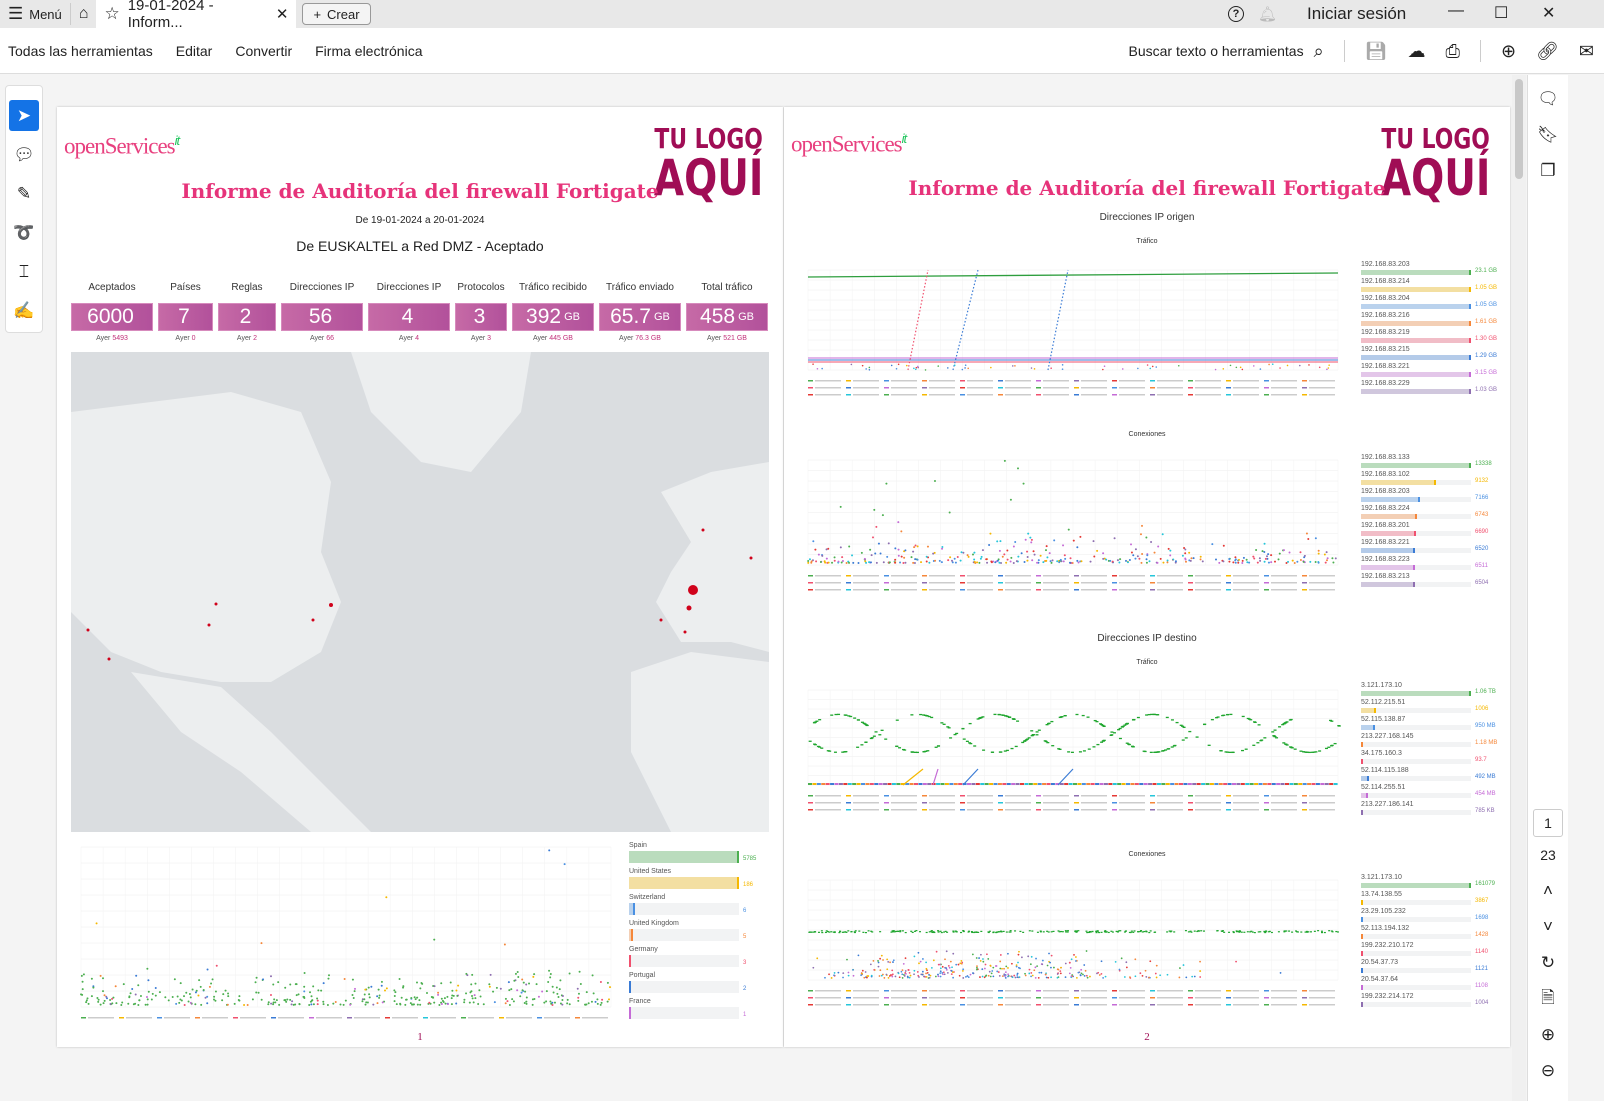  What do you see at coordinates (24, 115) in the screenshot?
I see `select-tool-icon: ➤` at bounding box center [24, 115].